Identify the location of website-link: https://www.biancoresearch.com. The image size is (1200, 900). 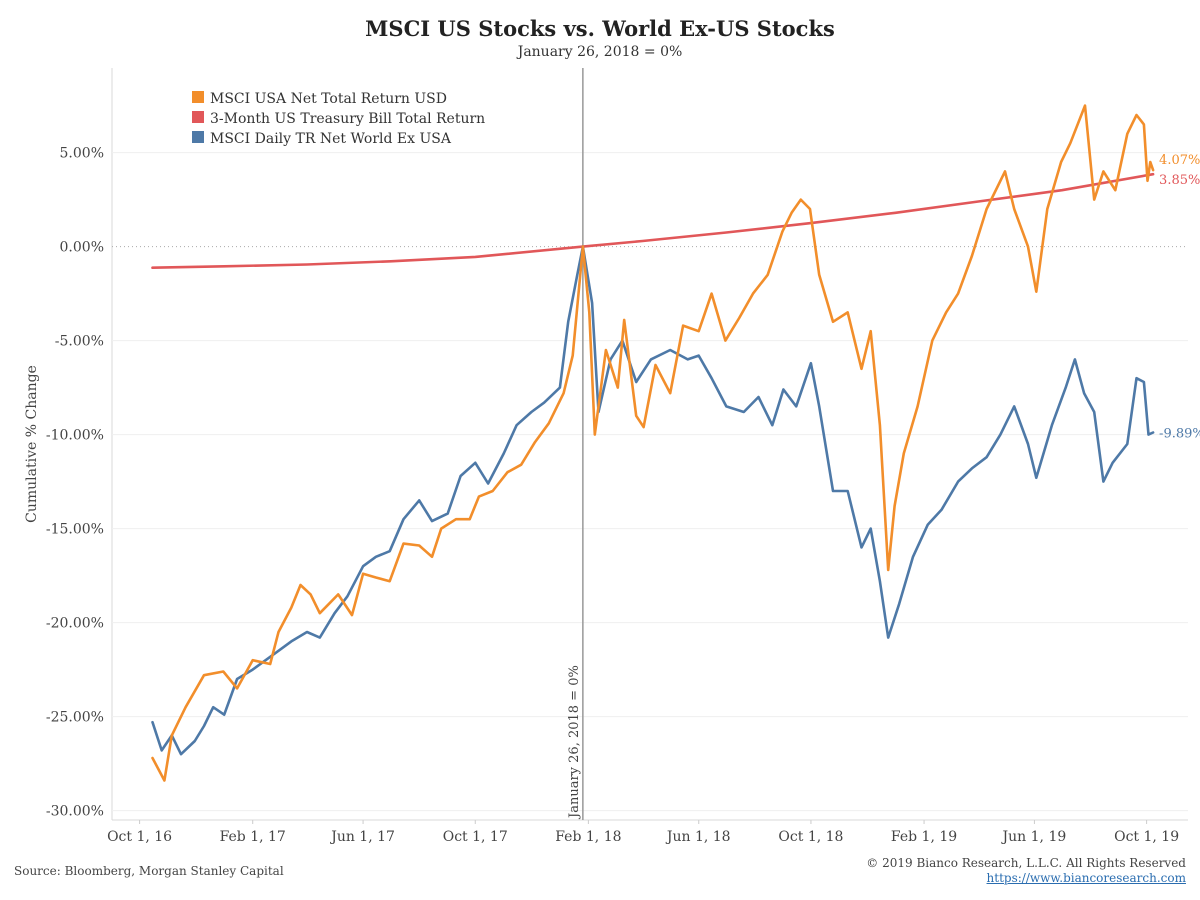
(1086, 878).